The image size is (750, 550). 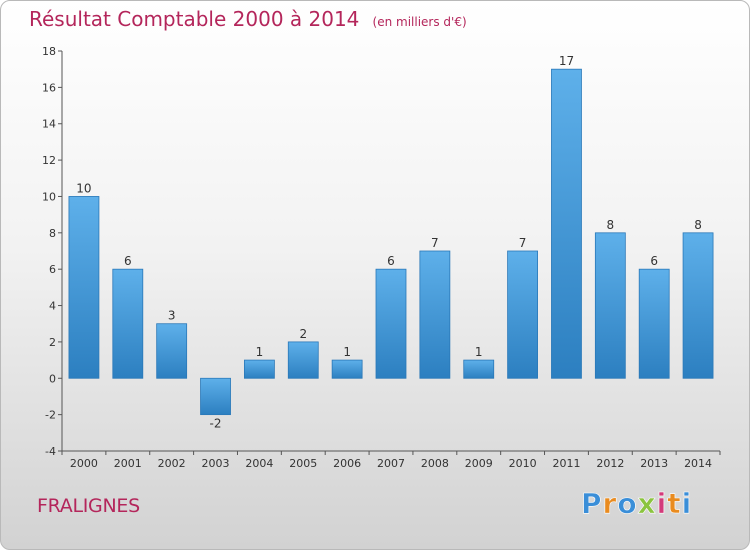 What do you see at coordinates (479, 352) in the screenshot?
I see `data-label-2009: 1` at bounding box center [479, 352].